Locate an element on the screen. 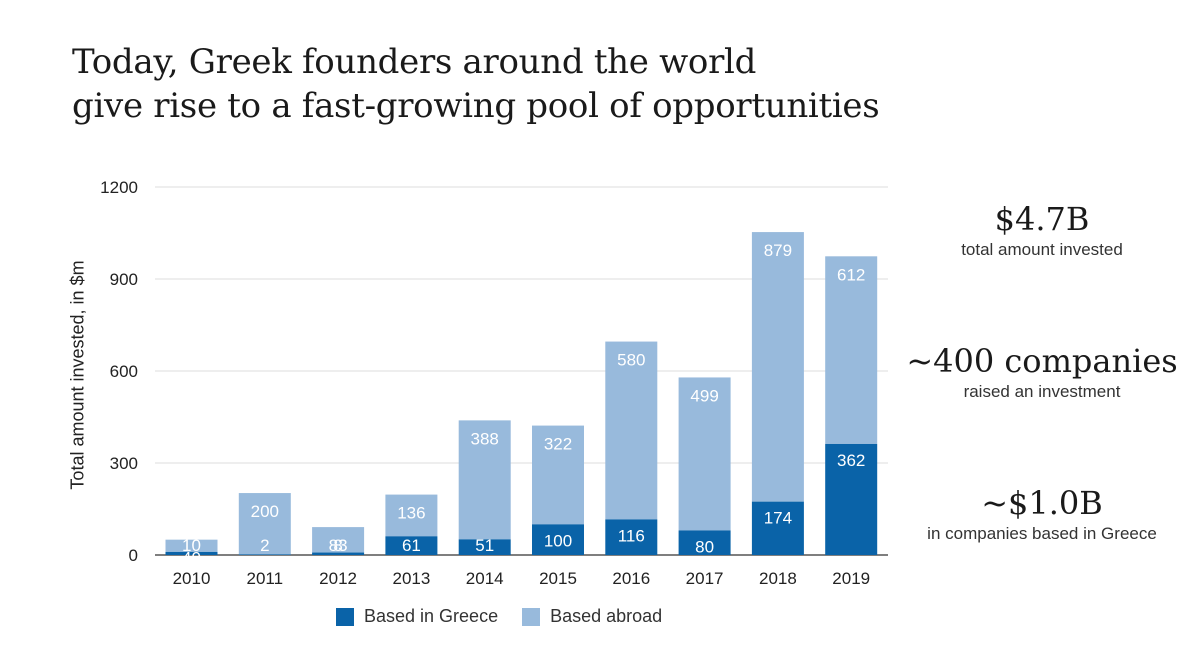 This screenshot has width=1200, height=670. stat-value: ~$1.0B is located at coordinates (1042, 503).